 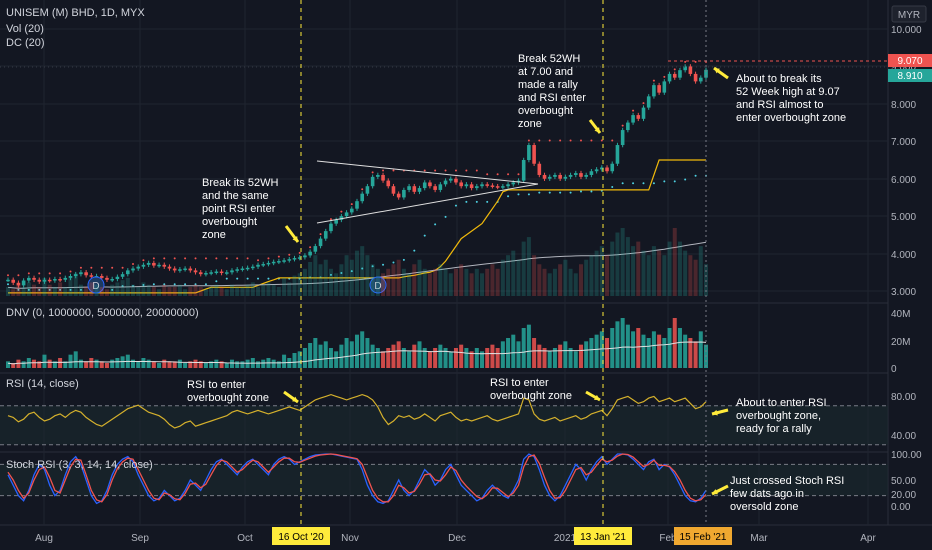 I want to click on currency-button, so click(x=909, y=14).